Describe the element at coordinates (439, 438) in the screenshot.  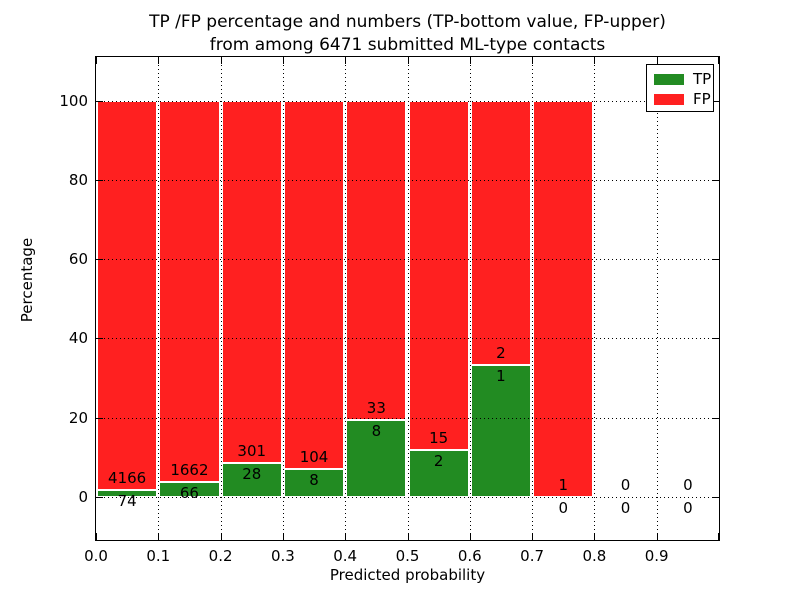
I see `fp-count-label: 15` at that location.